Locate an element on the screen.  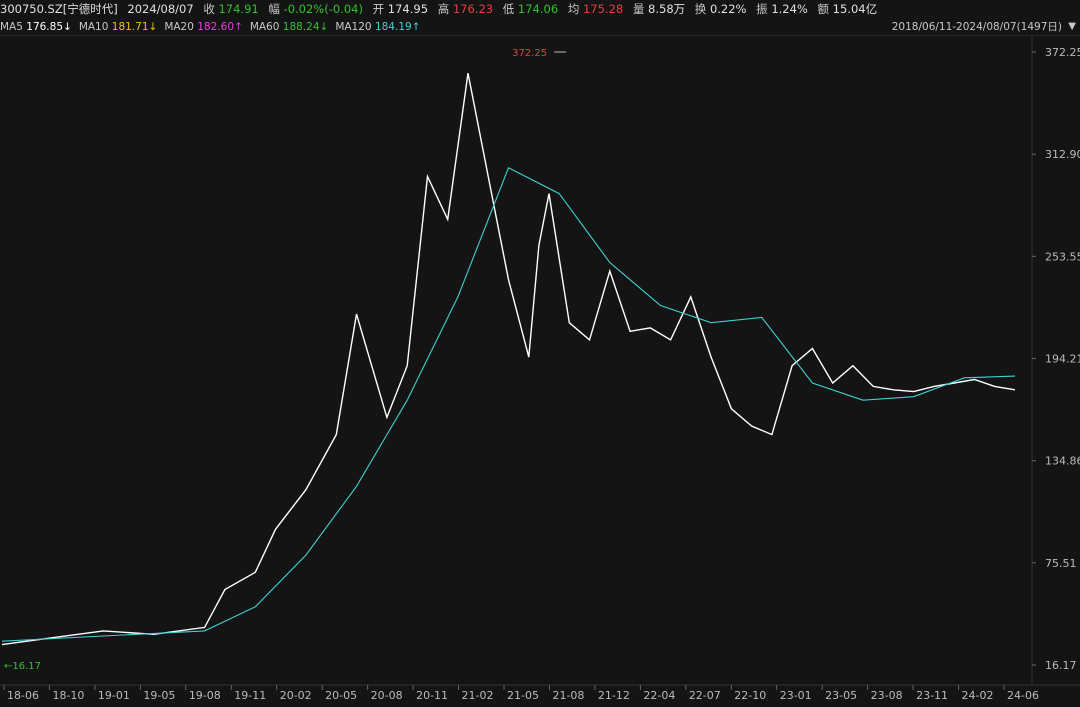
x-tick-label: 24-02 is located at coordinates (978, 695).